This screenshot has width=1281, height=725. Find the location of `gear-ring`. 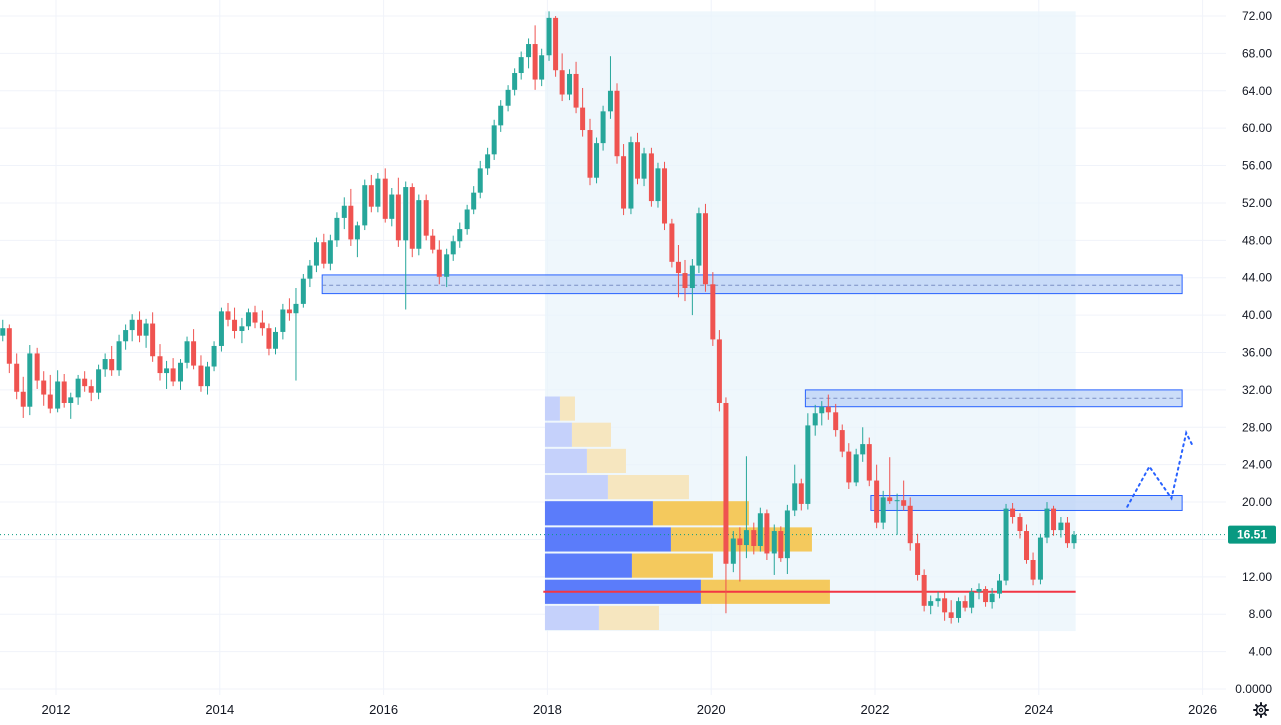

gear-ring is located at coordinates (1261, 710).